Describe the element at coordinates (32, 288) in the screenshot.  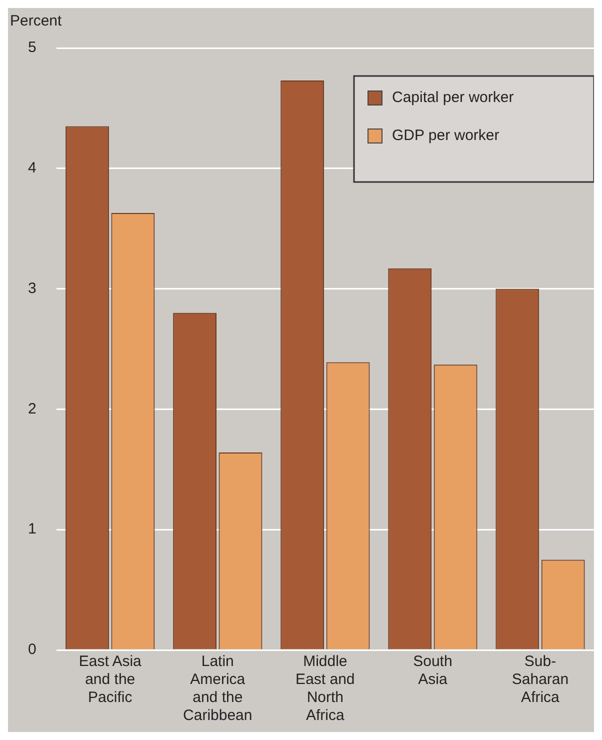
I see `y-tick-label: 3` at that location.